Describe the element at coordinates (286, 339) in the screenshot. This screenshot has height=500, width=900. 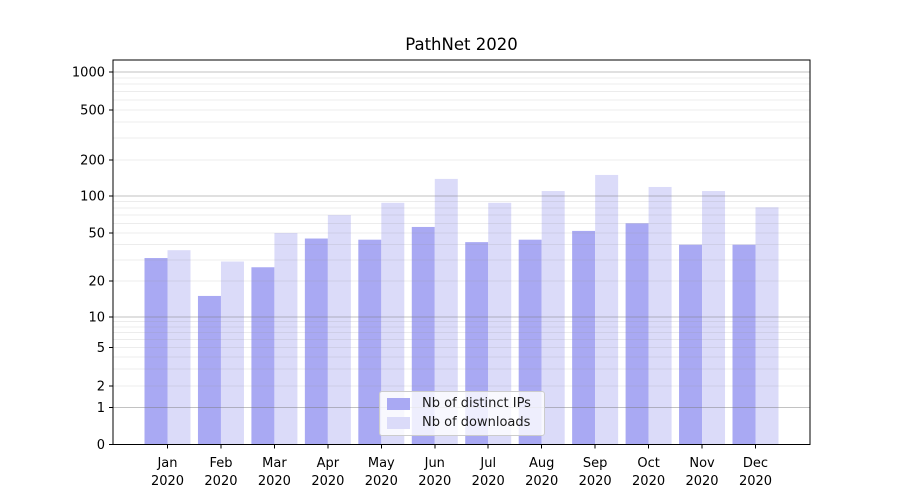
I see `bar-downloads-mar` at that location.